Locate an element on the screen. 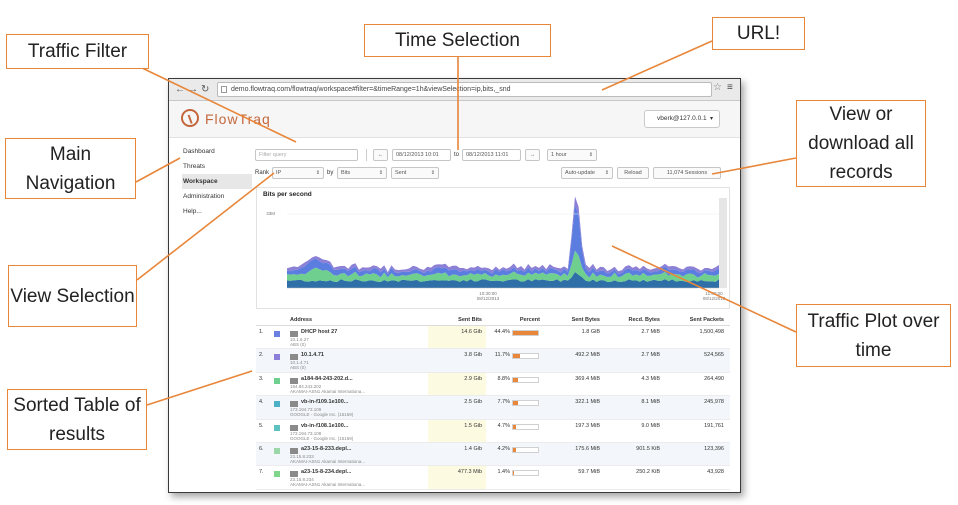 The height and width of the screenshot is (505, 958). time-from-input: 08/12/2013 10:01 is located at coordinates (421, 155).